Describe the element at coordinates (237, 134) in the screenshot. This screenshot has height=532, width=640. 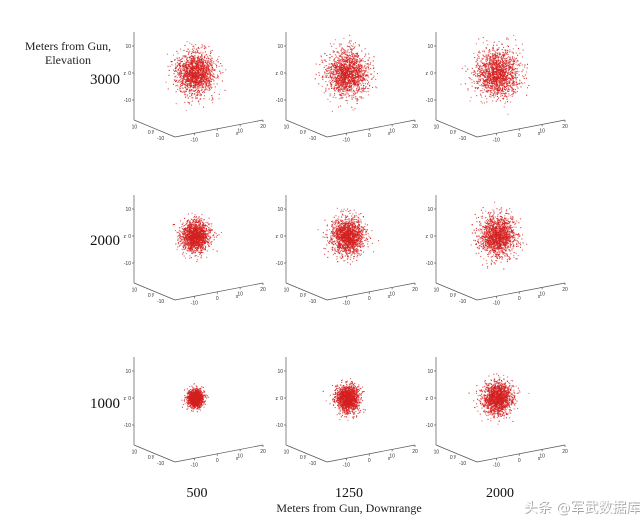
I see `x-axis-letter: x` at that location.